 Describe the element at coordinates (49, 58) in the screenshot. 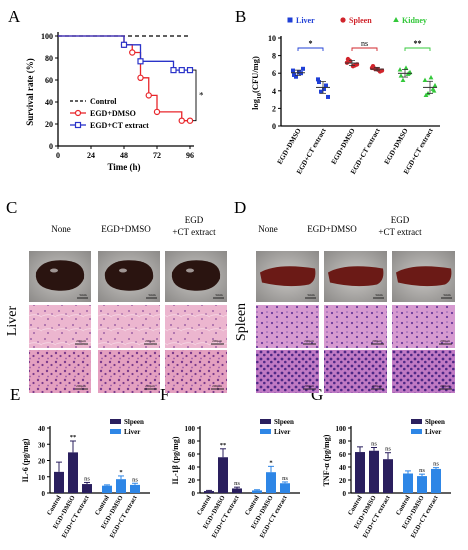

I see `y-tick-label: 80` at that location.